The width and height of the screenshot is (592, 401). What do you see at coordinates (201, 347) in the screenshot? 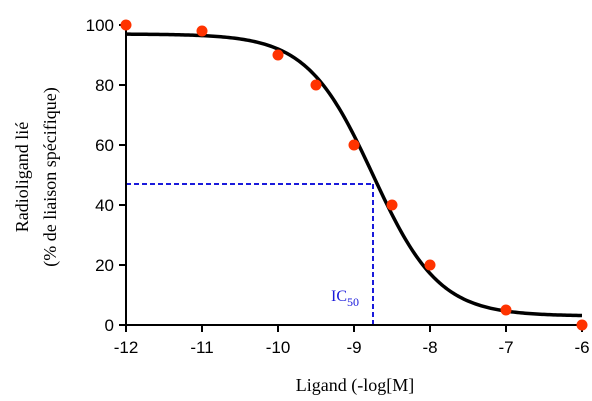
I see `x-tick-label: -11` at bounding box center [201, 347].